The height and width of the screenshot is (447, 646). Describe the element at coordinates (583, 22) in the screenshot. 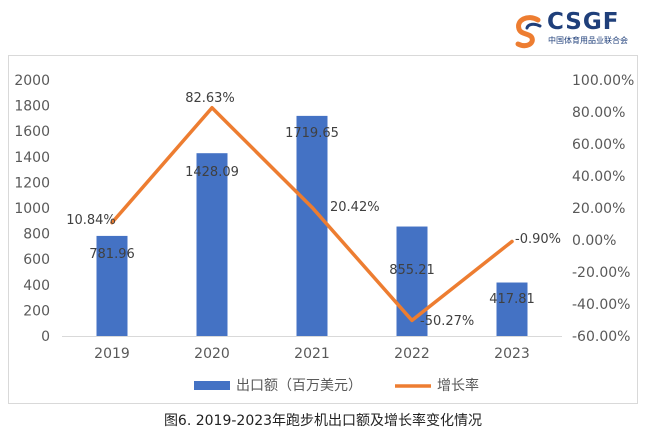

I see `logo-text: CSGF` at that location.